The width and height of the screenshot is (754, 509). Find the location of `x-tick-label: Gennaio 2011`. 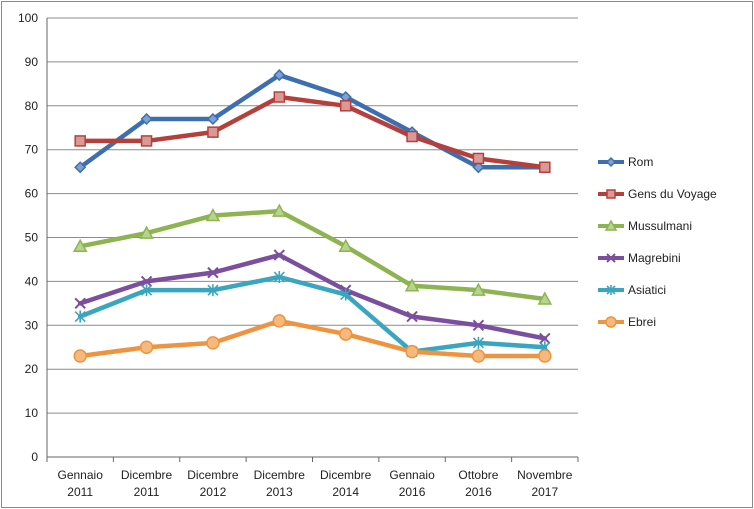

x-tick-label: Gennaio 2011 is located at coordinates (81, 483).